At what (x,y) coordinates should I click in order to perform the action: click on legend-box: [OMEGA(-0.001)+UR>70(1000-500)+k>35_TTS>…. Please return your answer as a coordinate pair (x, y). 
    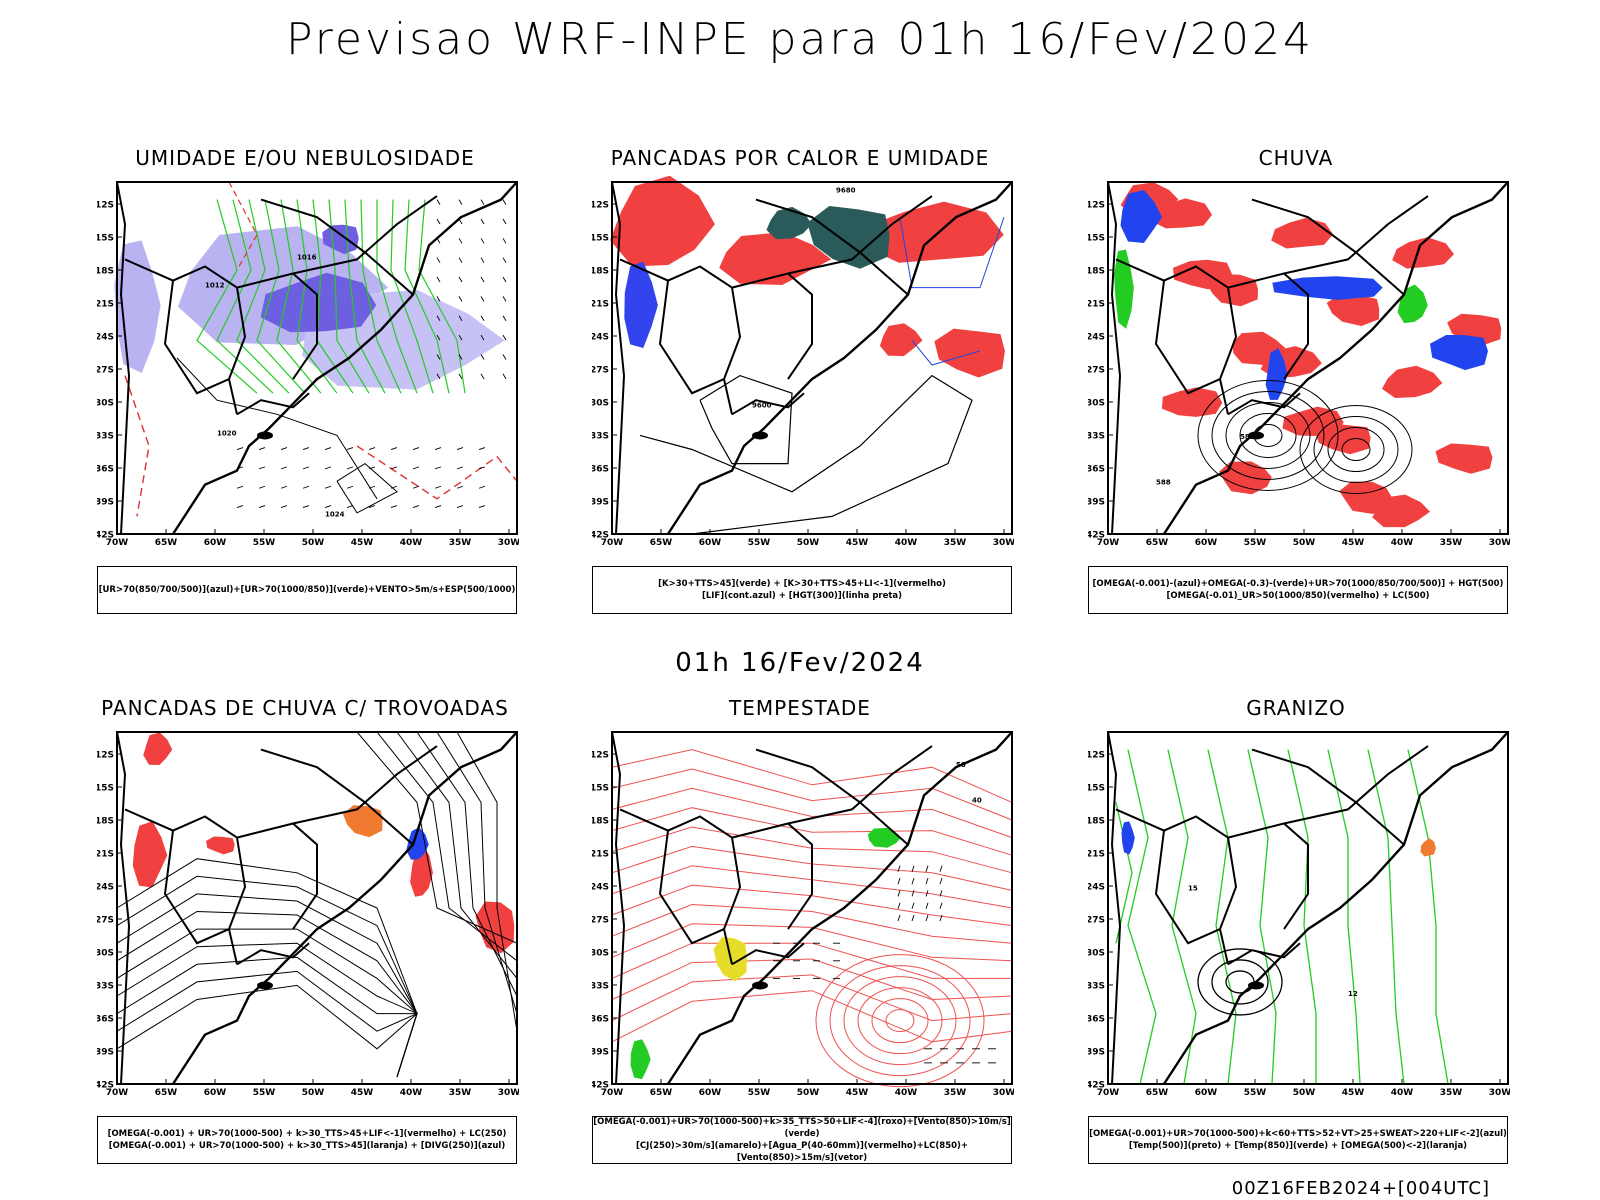
    Looking at the image, I should click on (802, 1140).